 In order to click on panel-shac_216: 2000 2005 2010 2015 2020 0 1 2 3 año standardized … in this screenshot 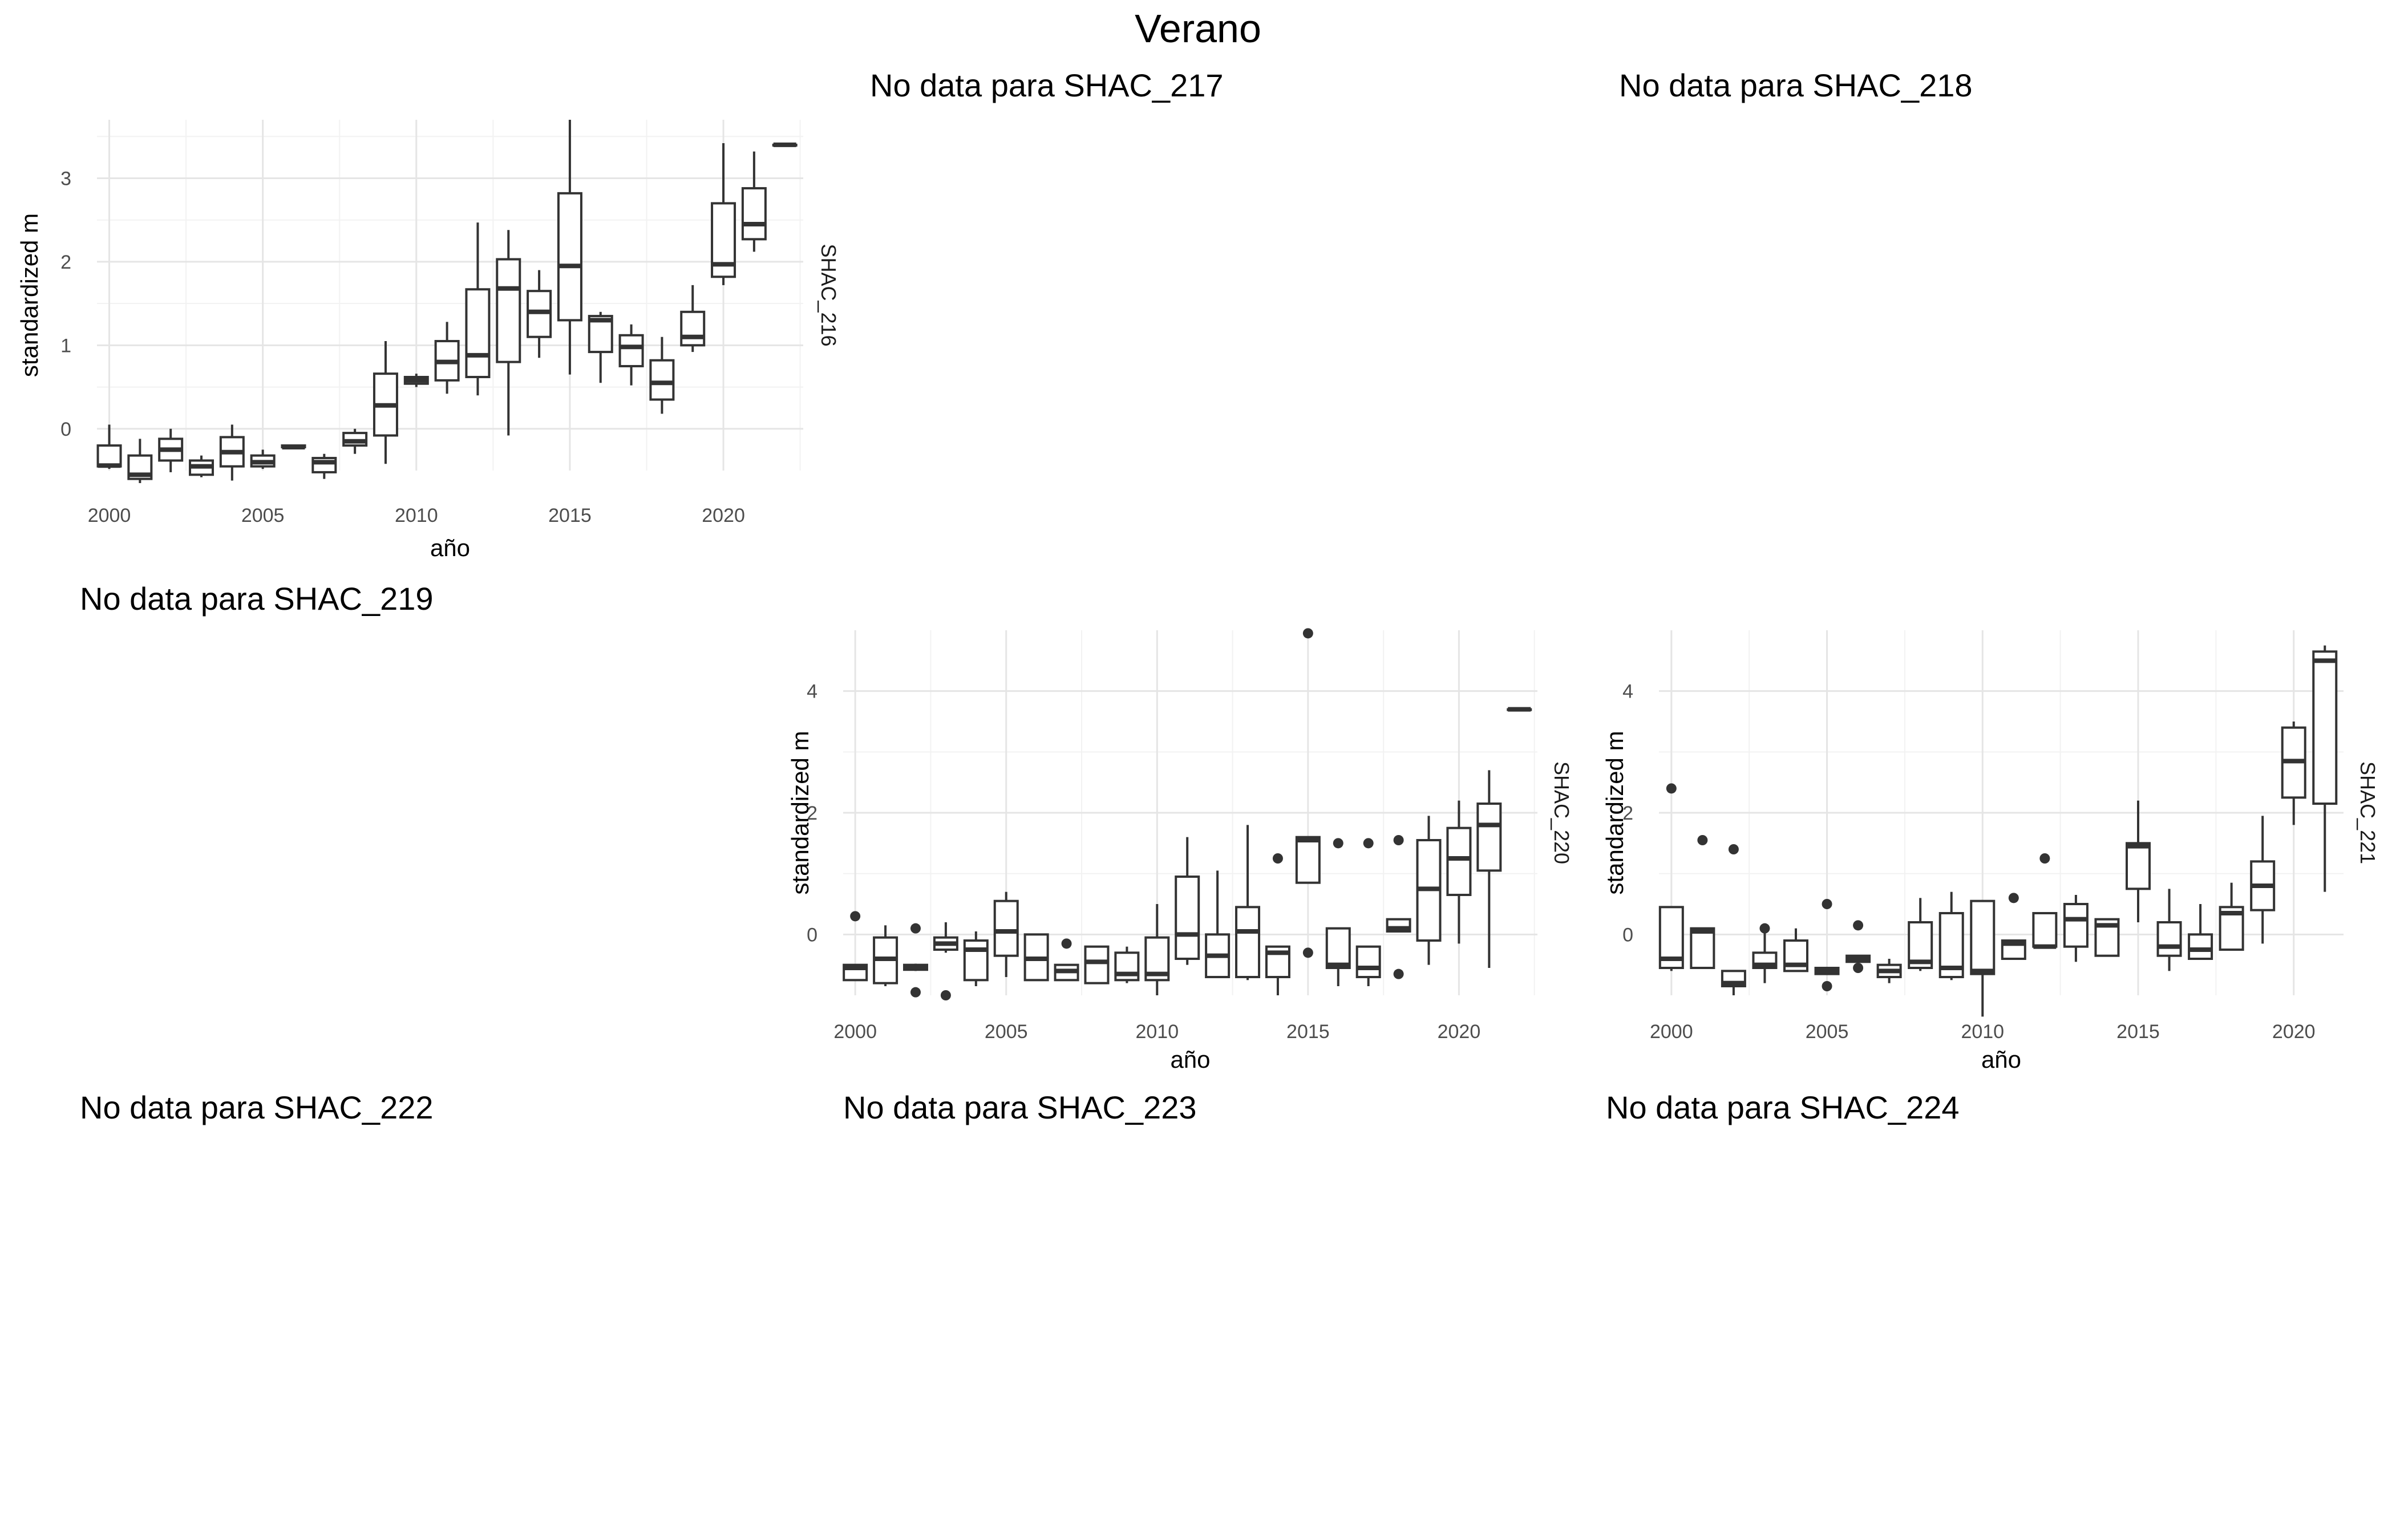, I will do `click(428, 341)`.